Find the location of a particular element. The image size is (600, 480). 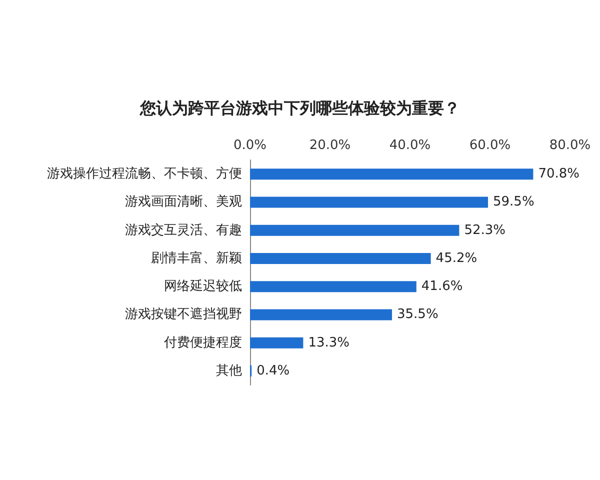

data-label: 52.3% is located at coordinates (485, 230).